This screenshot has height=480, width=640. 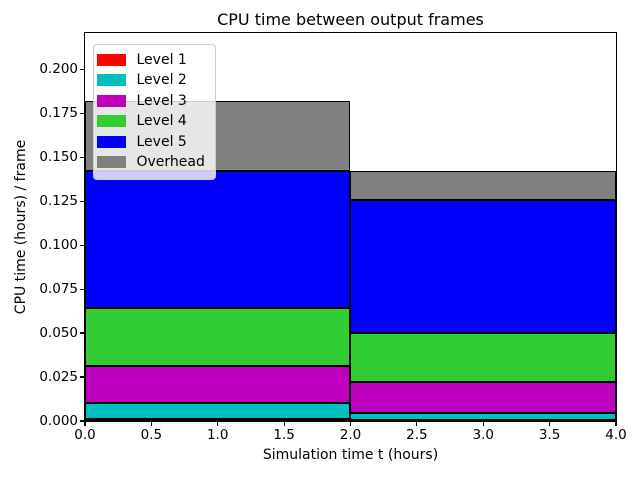 What do you see at coordinates (549, 435) in the screenshot?
I see `x-tick-label: 3.5` at bounding box center [549, 435].